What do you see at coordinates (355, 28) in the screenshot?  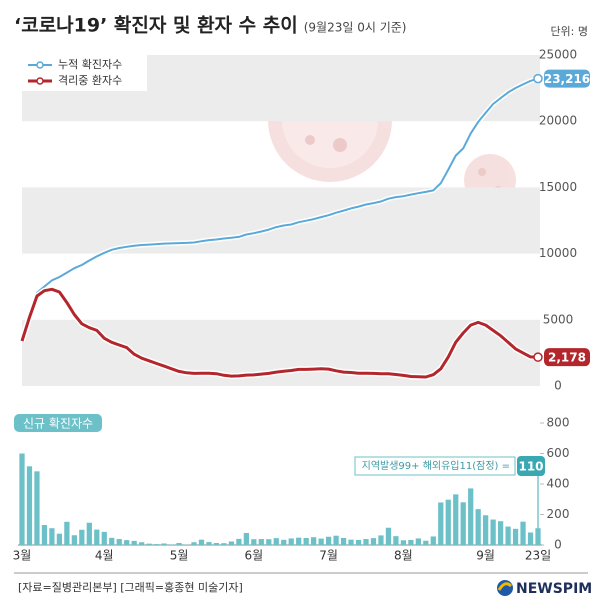 I see `chart-subtitle: (9월23일 0시 기준)` at bounding box center [355, 28].